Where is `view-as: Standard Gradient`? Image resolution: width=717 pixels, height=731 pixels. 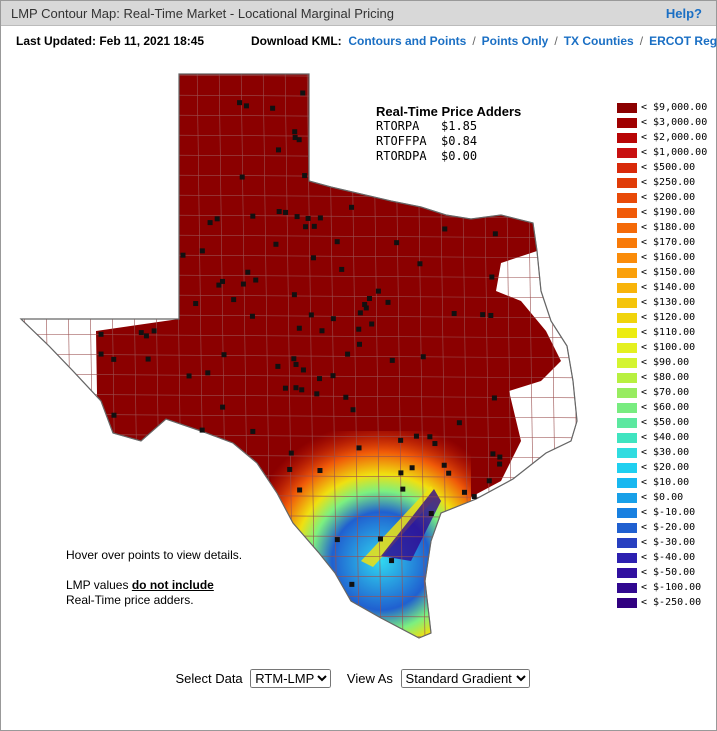
view-as: Standard Gradient is located at coordinates (465, 678).